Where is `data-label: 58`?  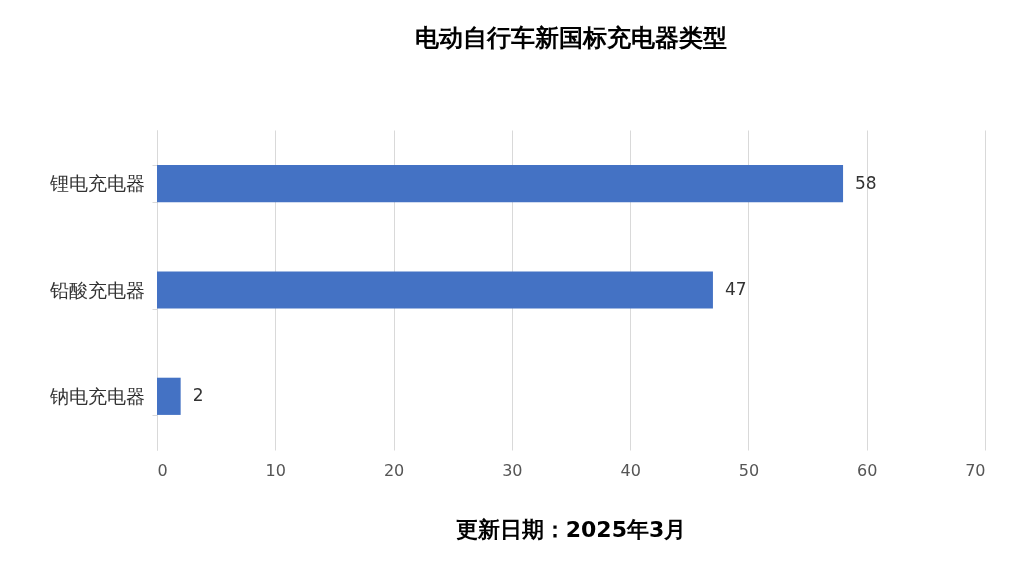 data-label: 58 is located at coordinates (866, 182).